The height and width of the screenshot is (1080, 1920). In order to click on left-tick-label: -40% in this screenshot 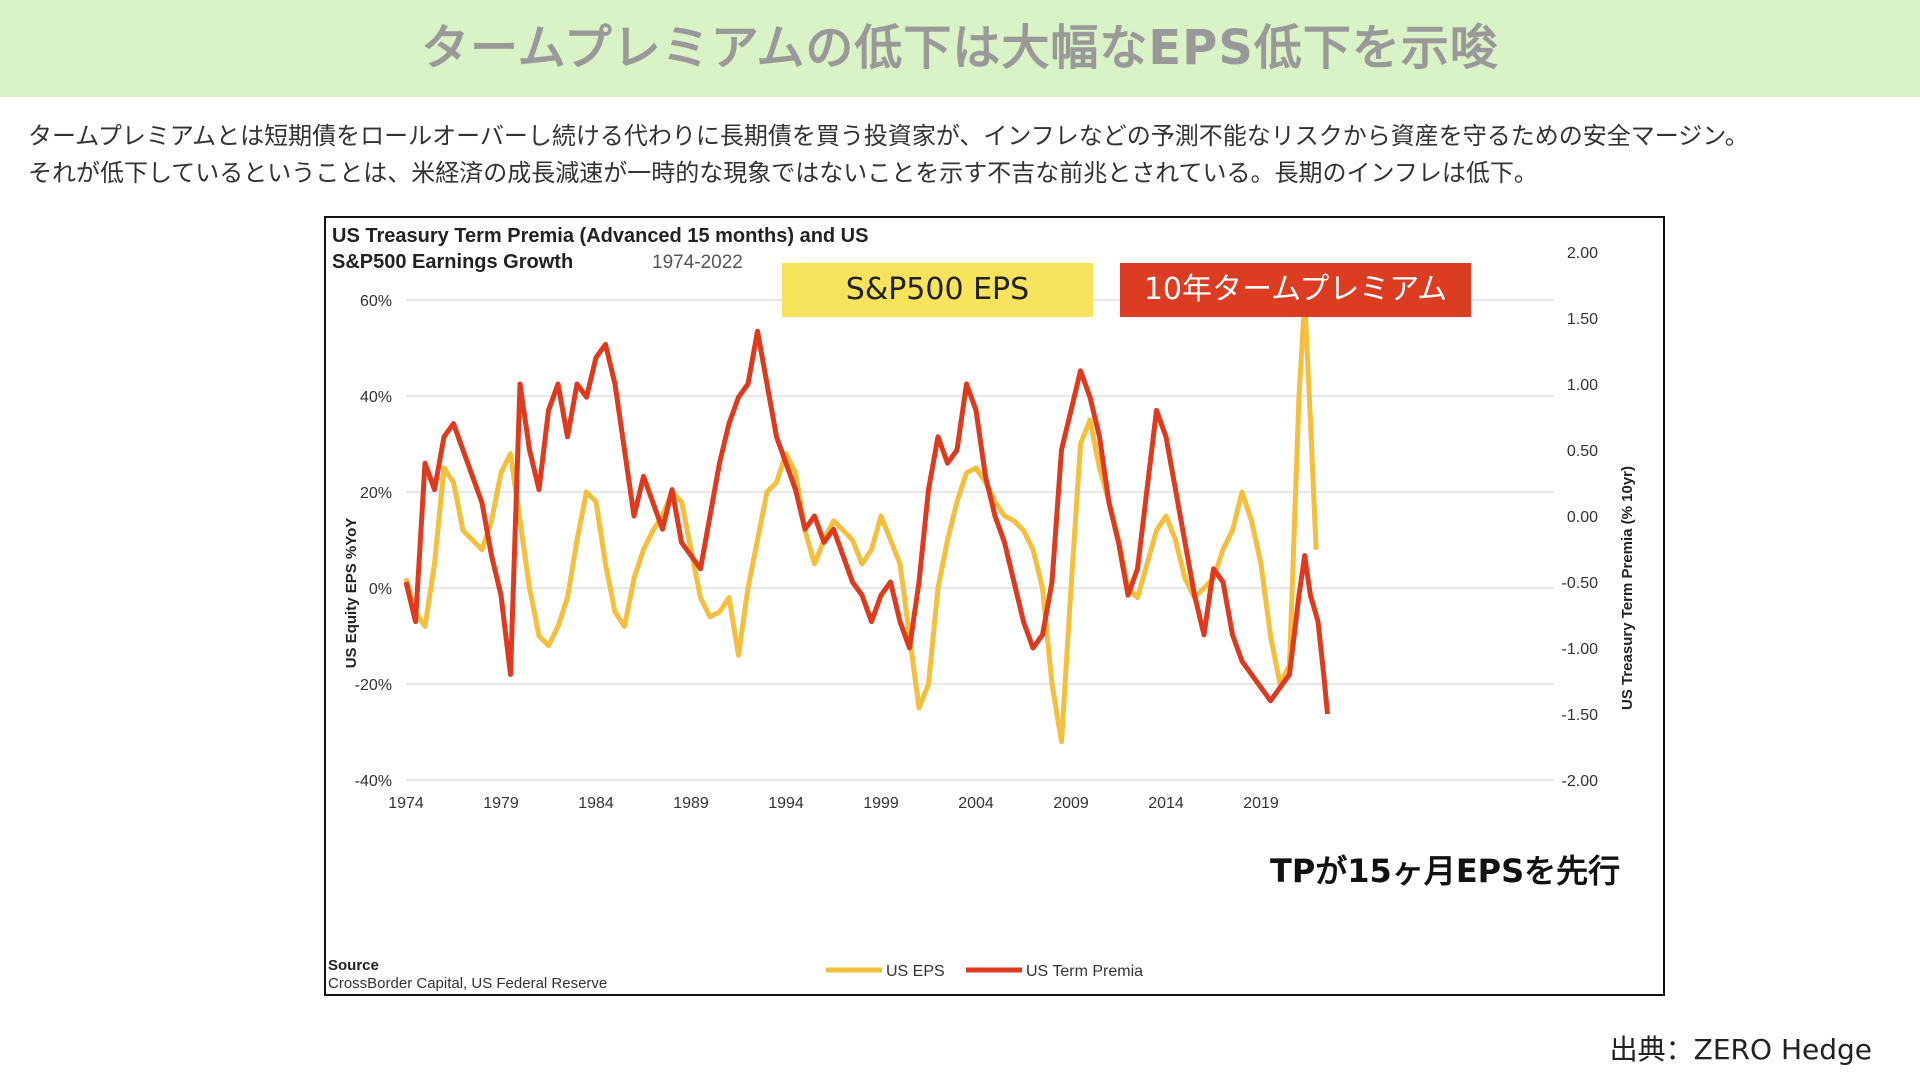, I will do `click(373, 781)`.